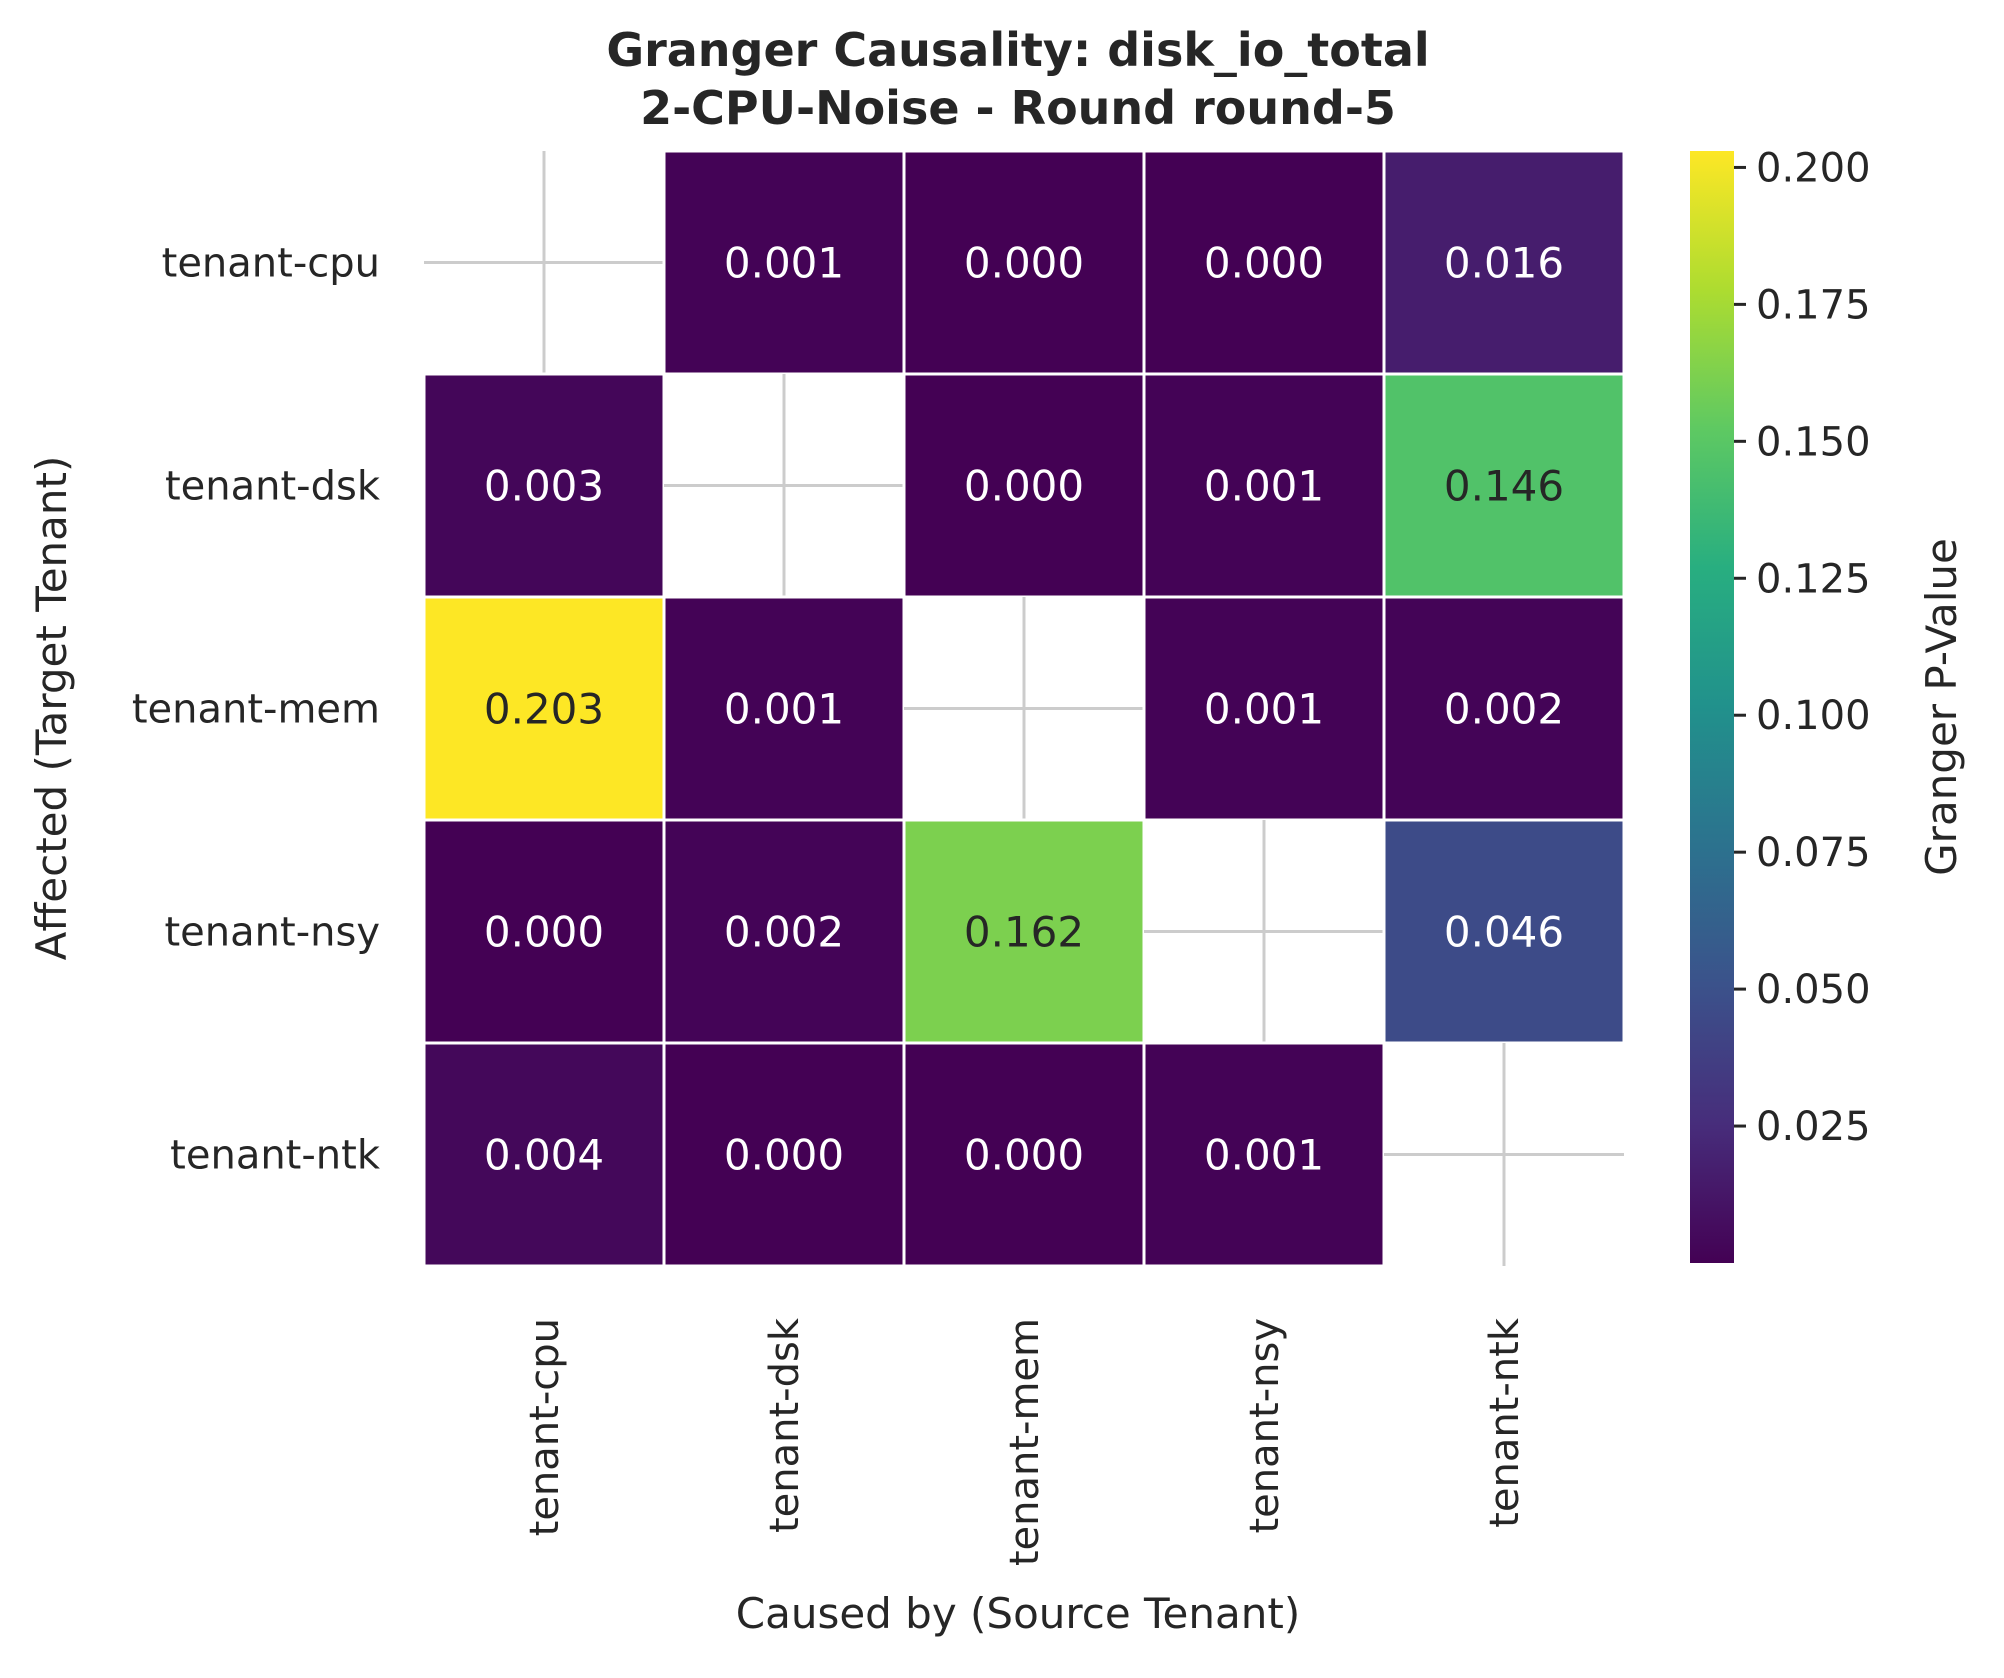 This screenshot has height=1678, width=2004. Describe the element at coordinates (51, 708) in the screenshot. I see `y-axis-label: Affected (Target Tenant)` at that location.